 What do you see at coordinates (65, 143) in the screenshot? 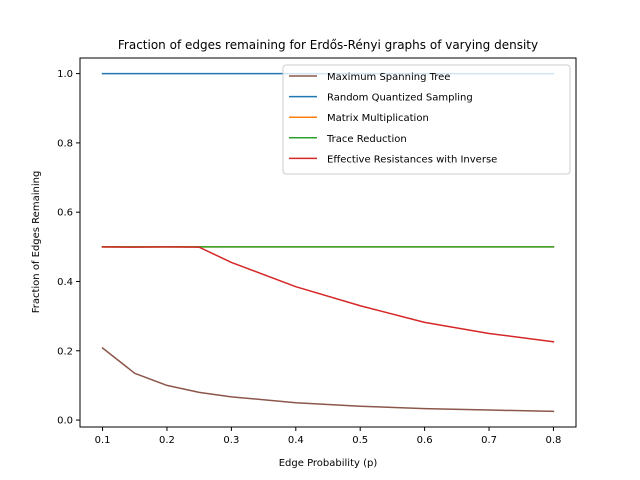
I see `y-tick-label: 0.8` at bounding box center [65, 143].